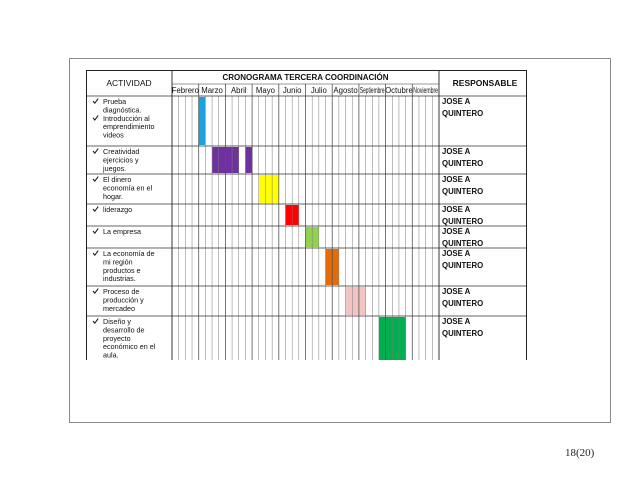 The image size is (638, 493). I want to click on activity-text: Introducción al, so click(126, 118).